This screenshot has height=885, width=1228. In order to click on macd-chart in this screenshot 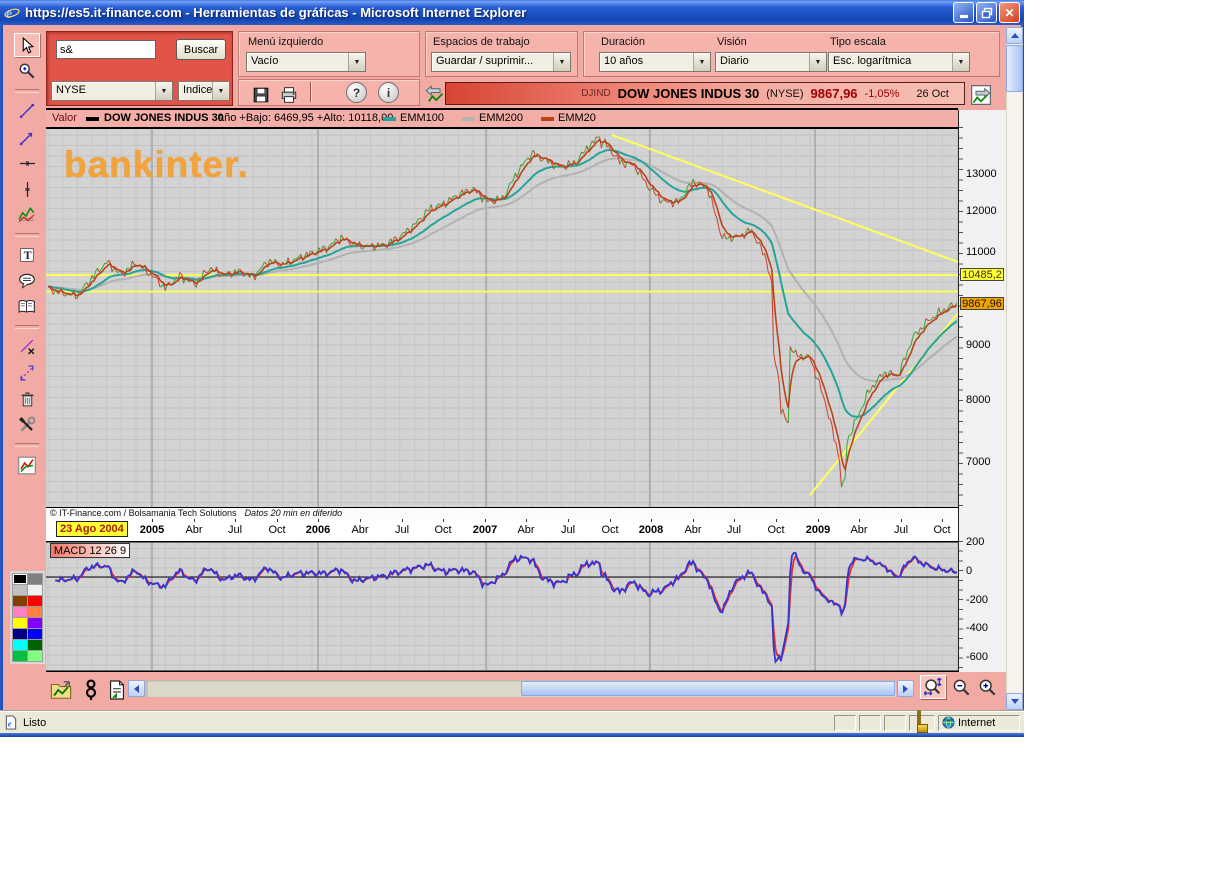, I will do `click(502, 606)`.